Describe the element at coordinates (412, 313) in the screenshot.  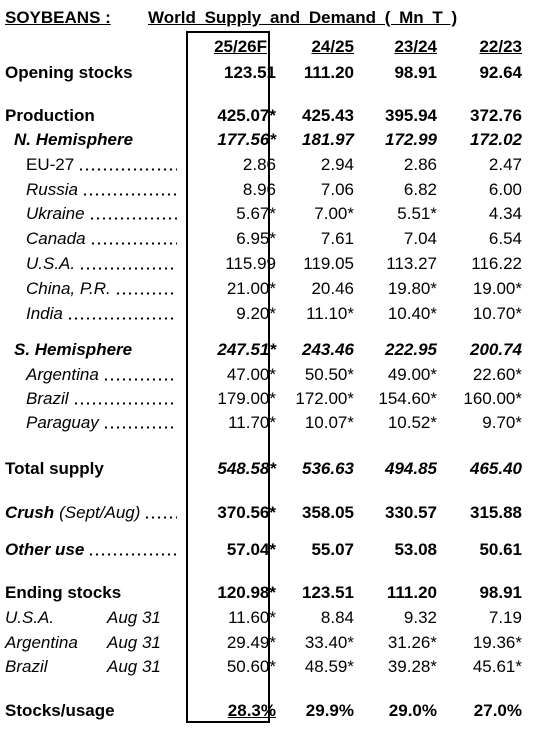
I see `value-cell: 10.40*` at that location.